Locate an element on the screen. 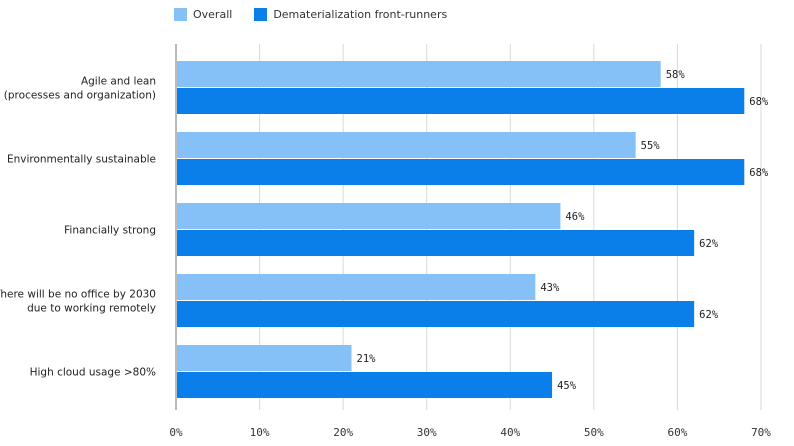 This screenshot has width=794, height=446. data-label: 55% is located at coordinates (651, 146).